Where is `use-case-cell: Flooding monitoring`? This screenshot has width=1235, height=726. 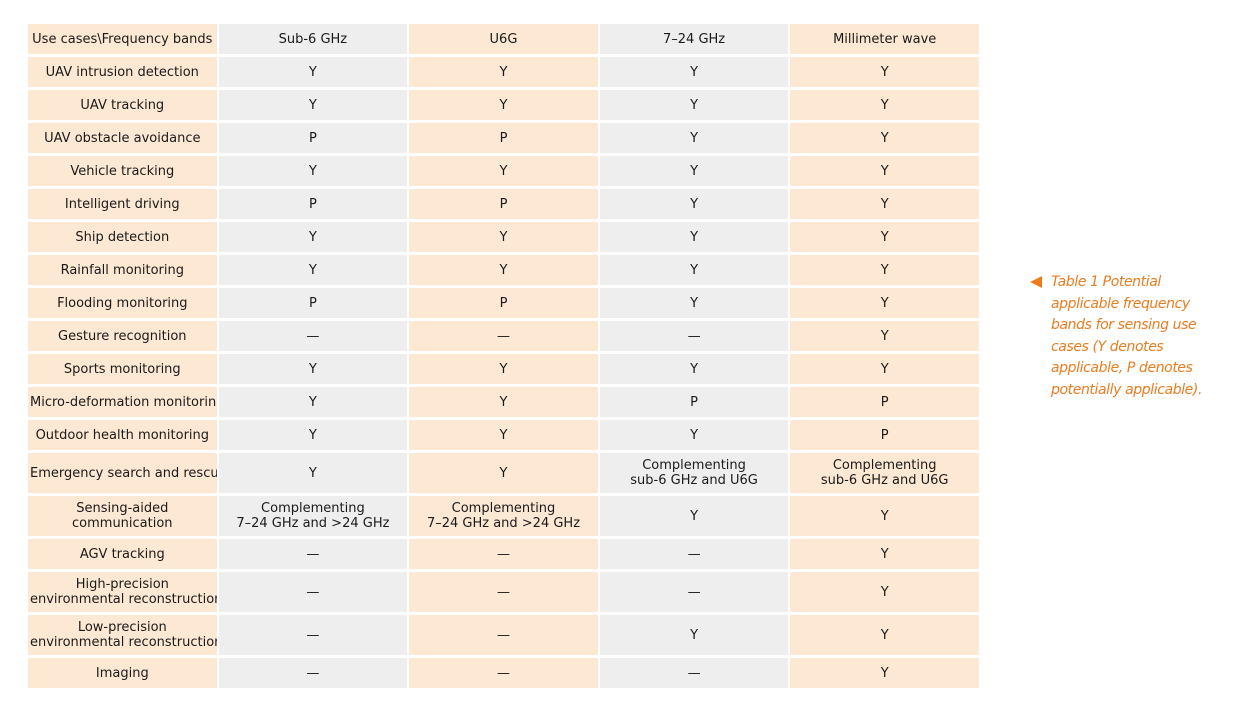
use-case-cell: Flooding monitoring is located at coordinates (122, 303).